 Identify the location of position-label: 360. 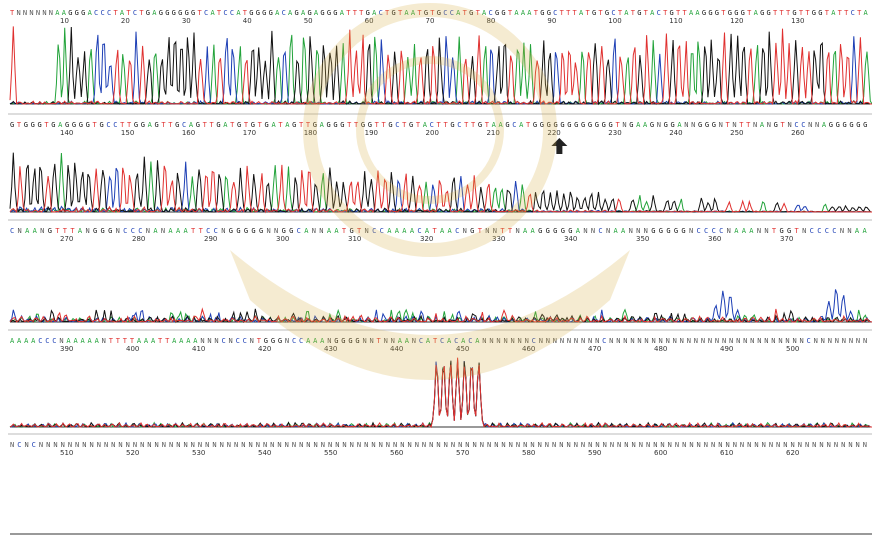
(714, 239).